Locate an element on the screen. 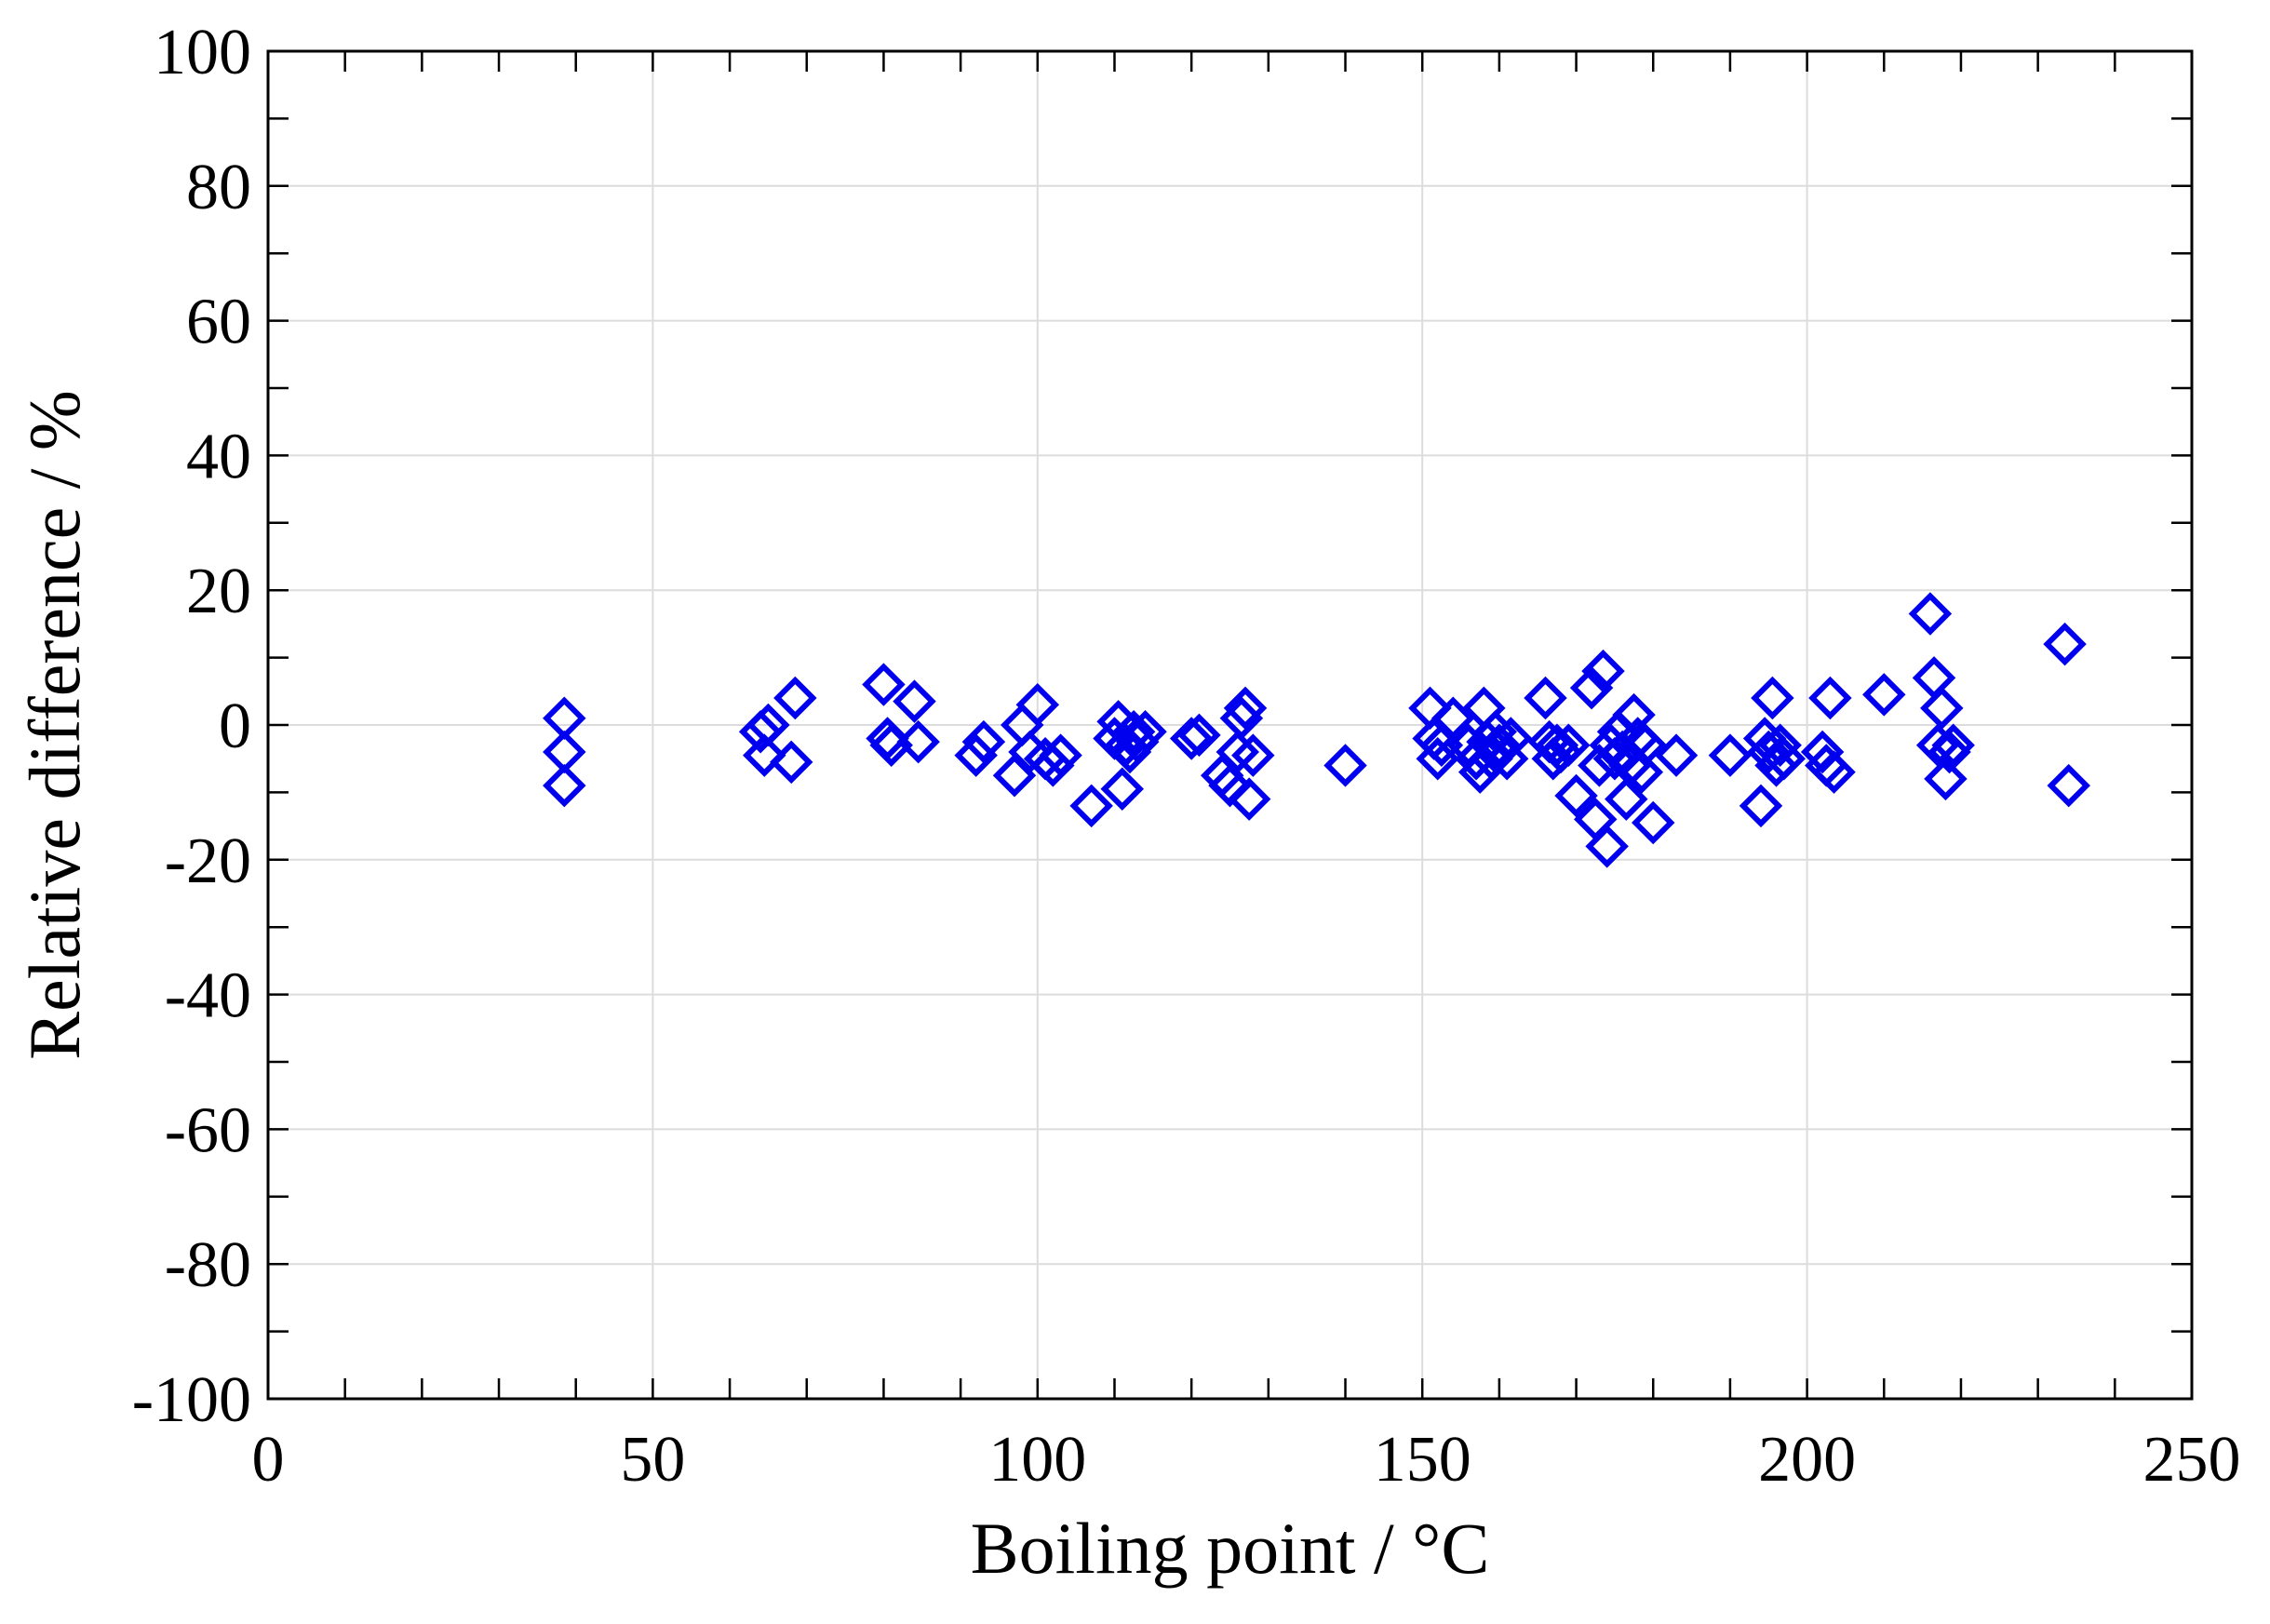 The height and width of the screenshot is (1624, 2270). y-tick-label: 80 is located at coordinates (219, 187).